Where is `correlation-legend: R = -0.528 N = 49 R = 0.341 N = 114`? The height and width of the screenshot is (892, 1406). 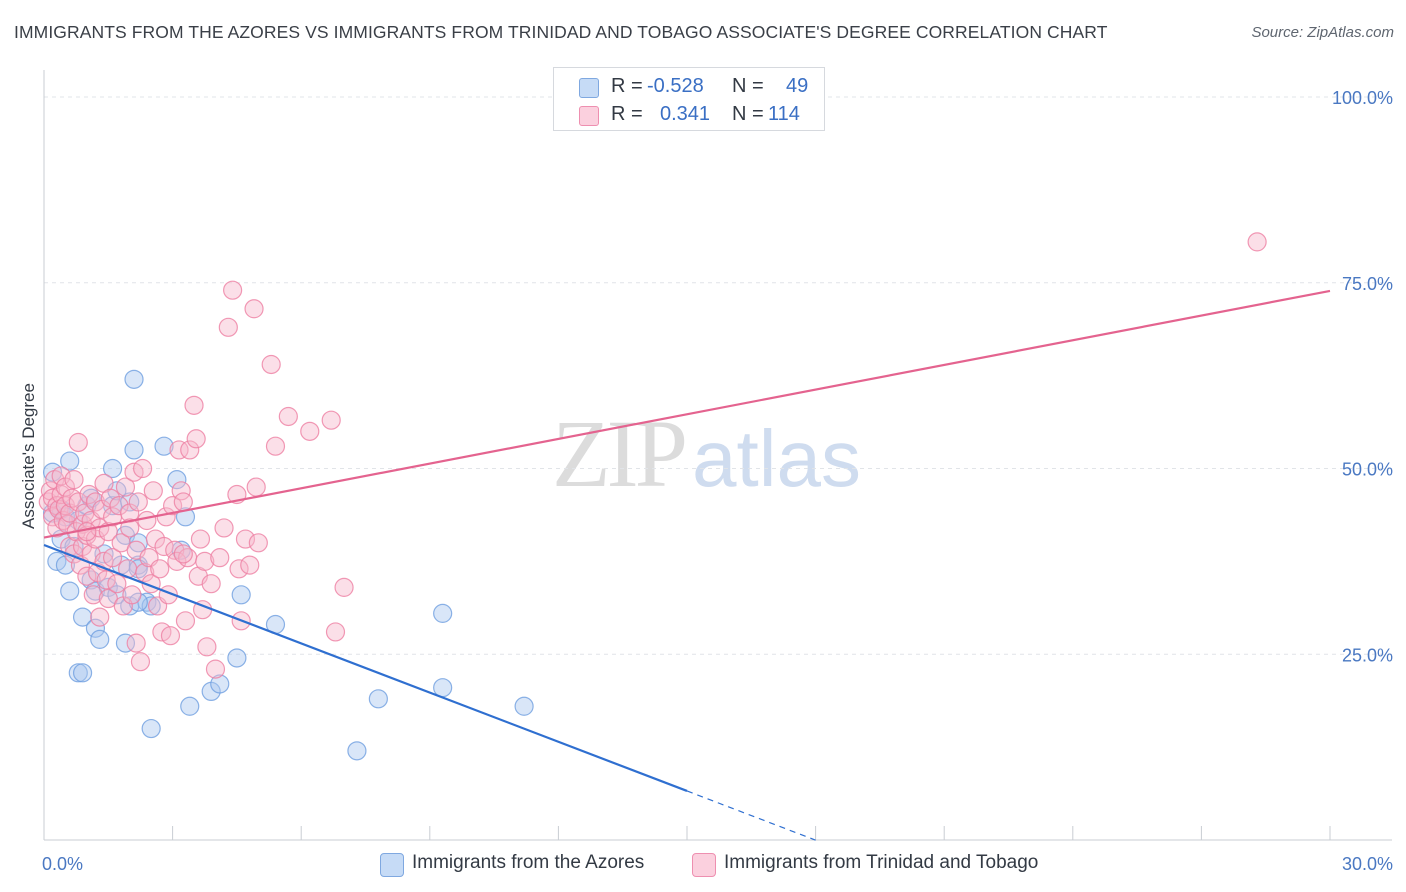 correlation-legend: R = -0.528 N = 49 R = 0.341 N = 114 is located at coordinates (689, 99).